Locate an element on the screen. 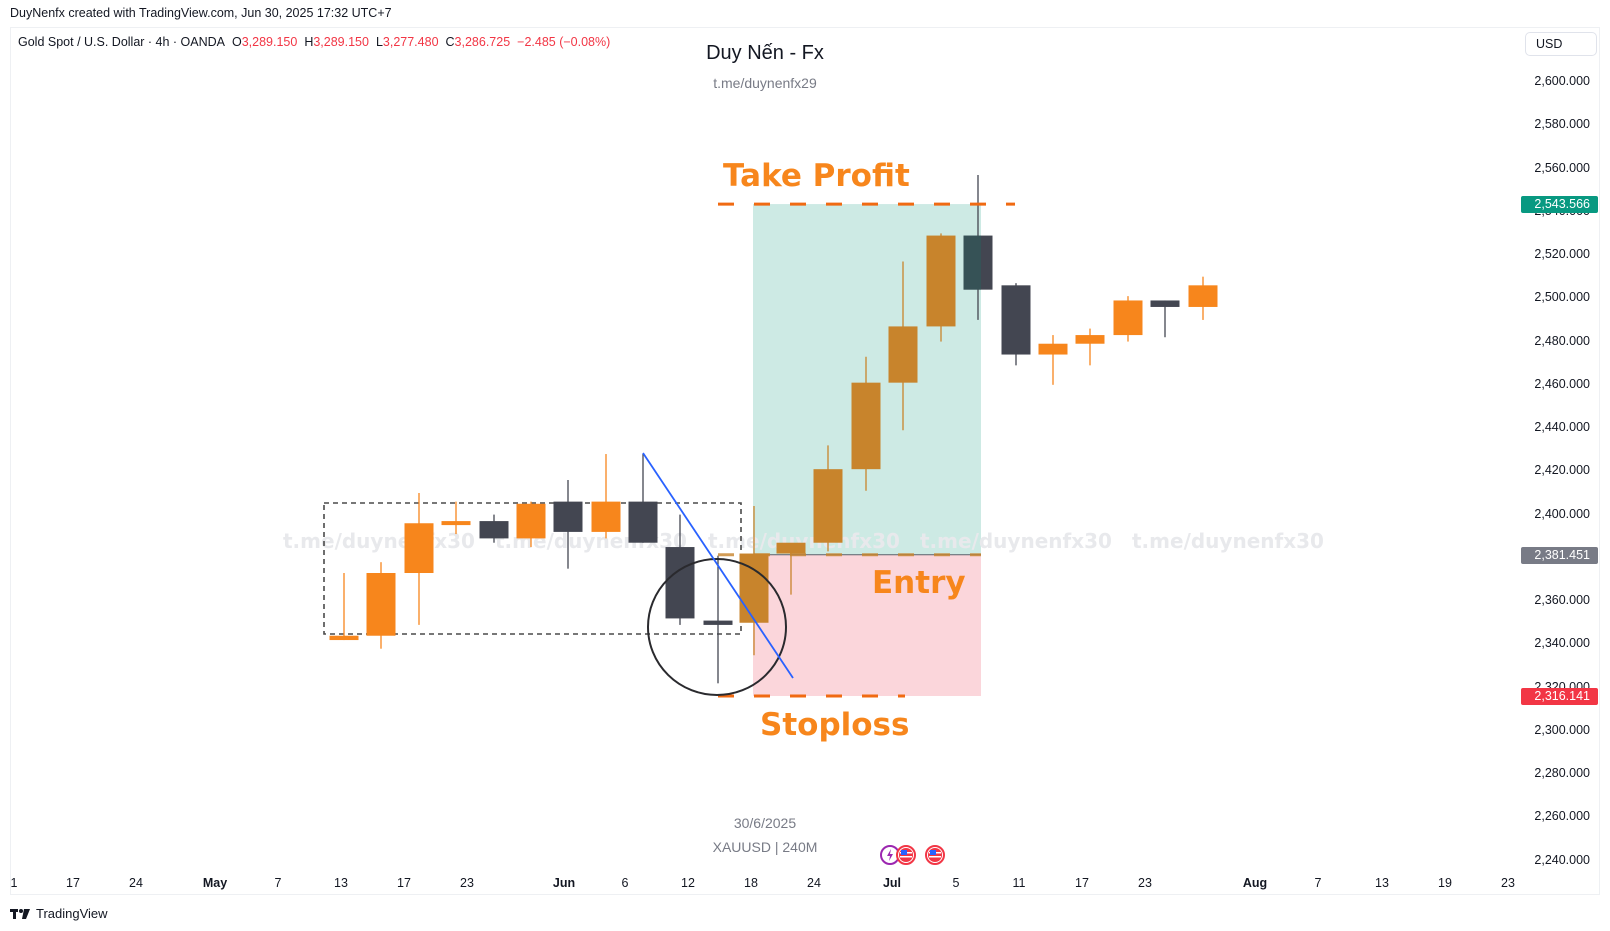 This screenshot has width=1610, height=931. high-value: 3,289.150 is located at coordinates (341, 42).